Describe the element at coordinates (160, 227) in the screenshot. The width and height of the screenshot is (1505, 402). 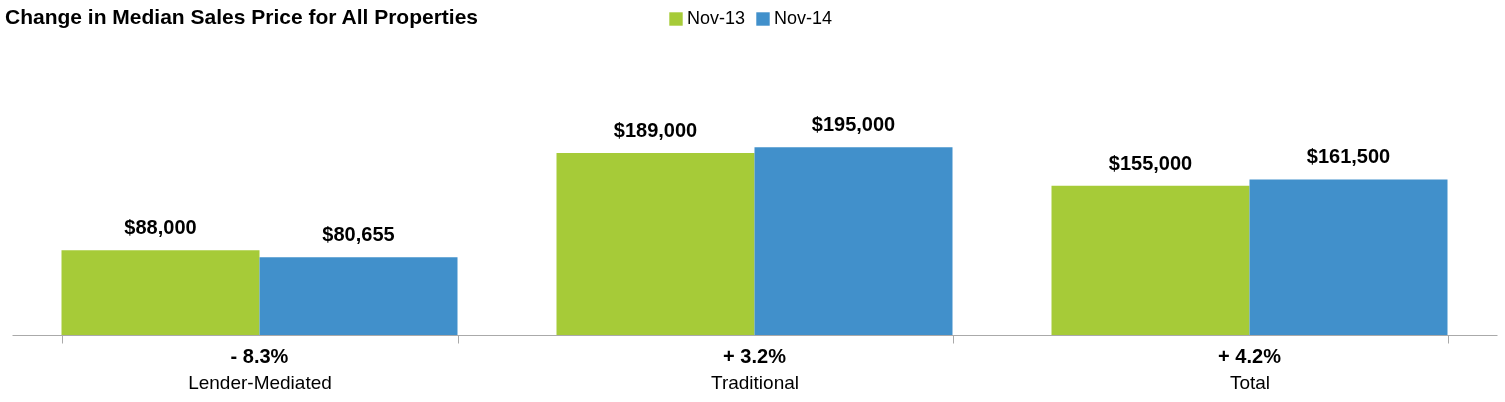
I see `data-label: $88,000` at that location.